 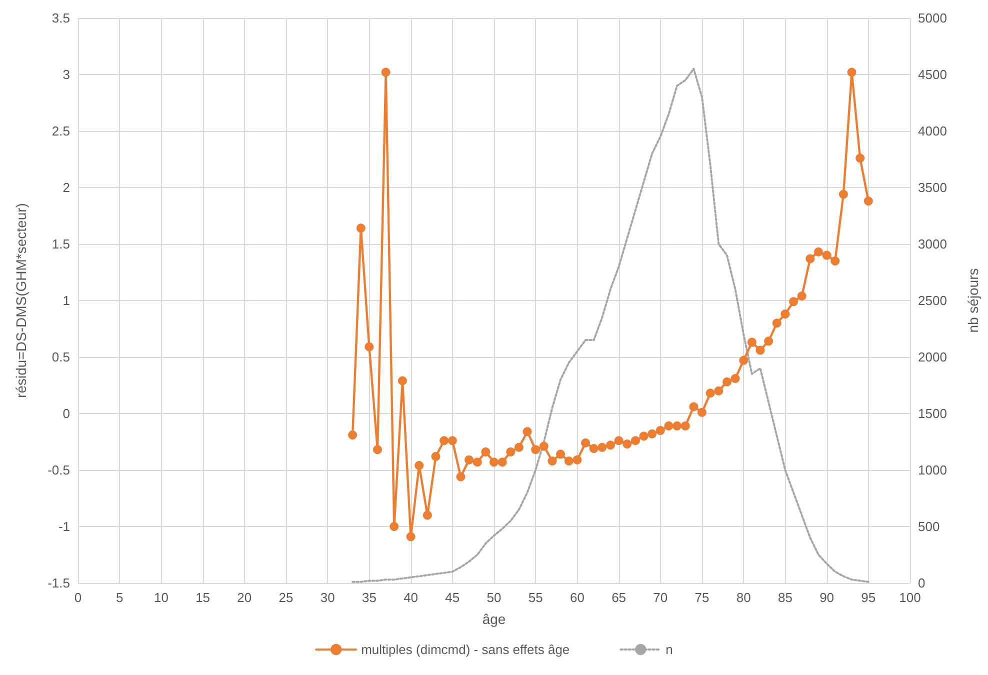 I want to click on x-tick-label: 75, so click(x=702, y=597).